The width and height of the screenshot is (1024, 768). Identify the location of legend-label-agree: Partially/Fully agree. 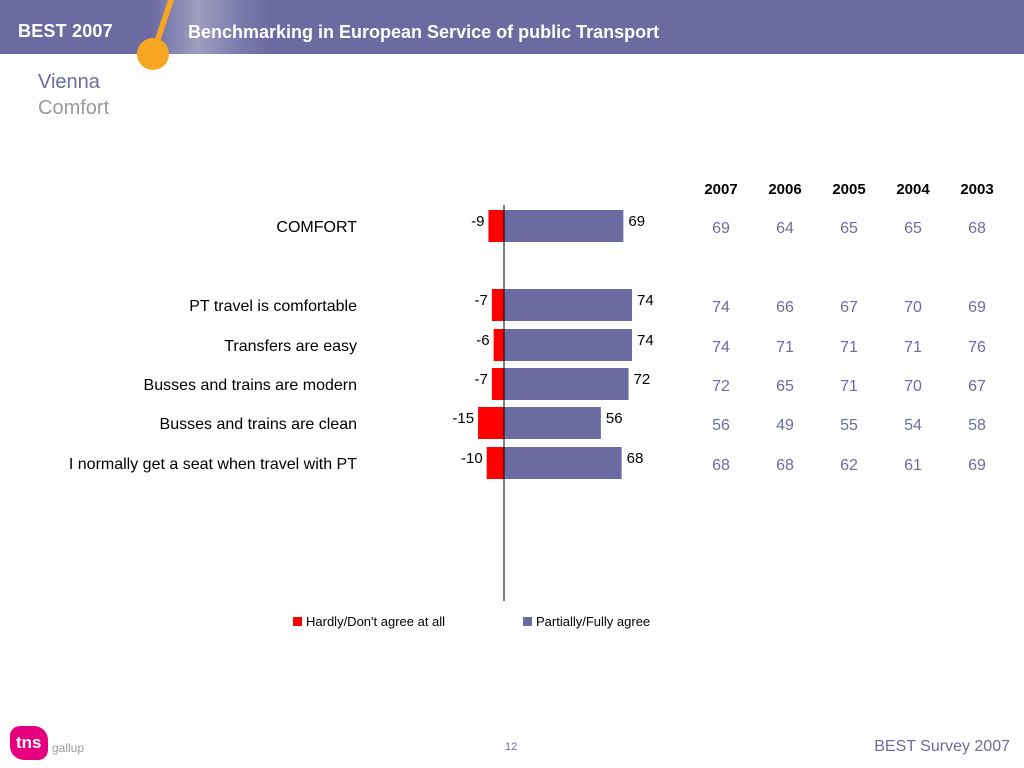
(593, 621).